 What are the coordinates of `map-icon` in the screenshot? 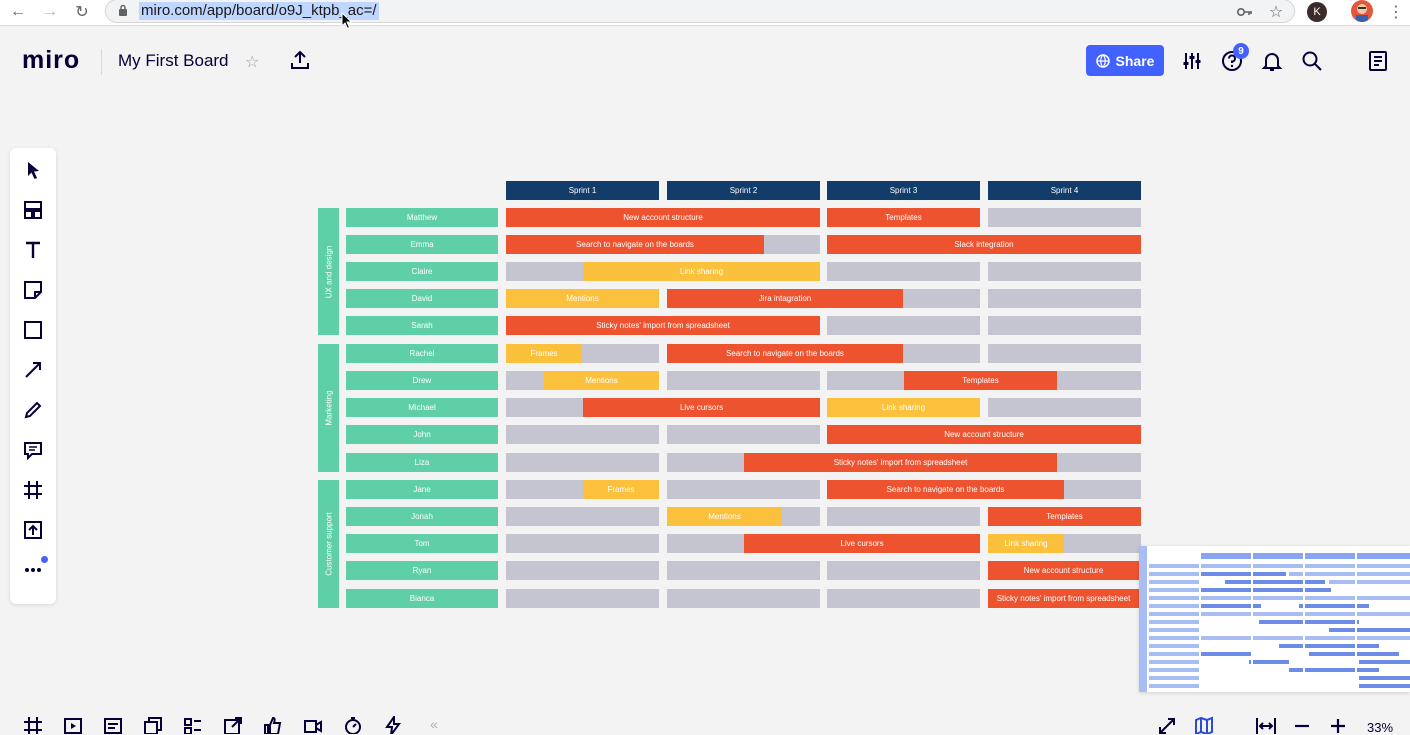 It's located at (1204, 725).